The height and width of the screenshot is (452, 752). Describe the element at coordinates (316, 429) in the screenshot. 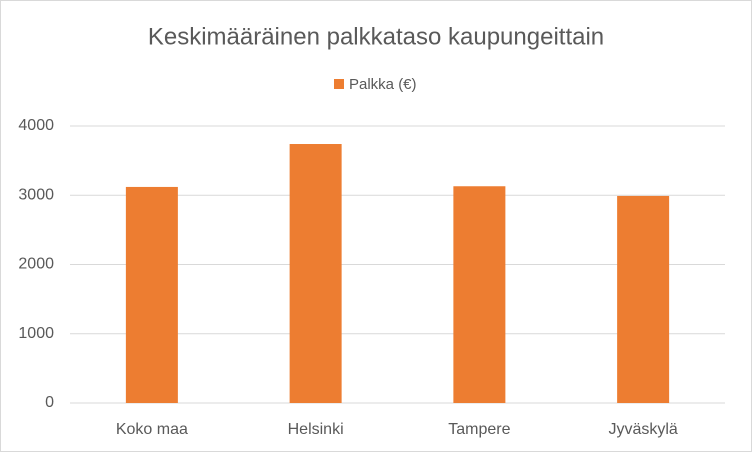

I see `x-tick-label: Helsinki` at that location.